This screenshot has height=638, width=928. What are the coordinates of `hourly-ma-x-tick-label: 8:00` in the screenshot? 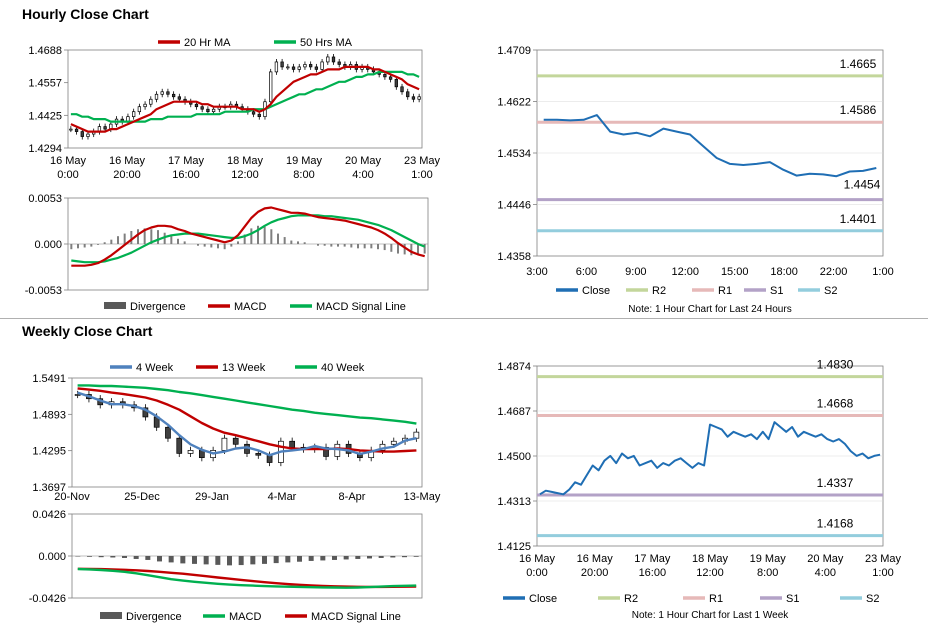 It's located at (303, 175).